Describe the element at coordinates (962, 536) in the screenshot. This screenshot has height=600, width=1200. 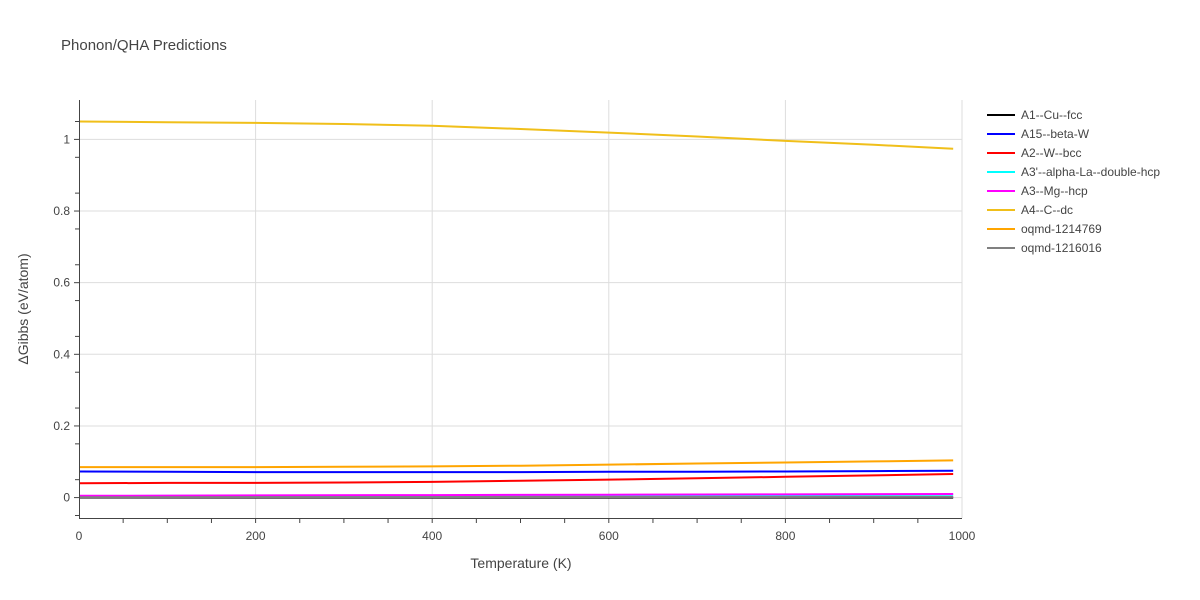
I see `x-tick-label: 1000` at that location.